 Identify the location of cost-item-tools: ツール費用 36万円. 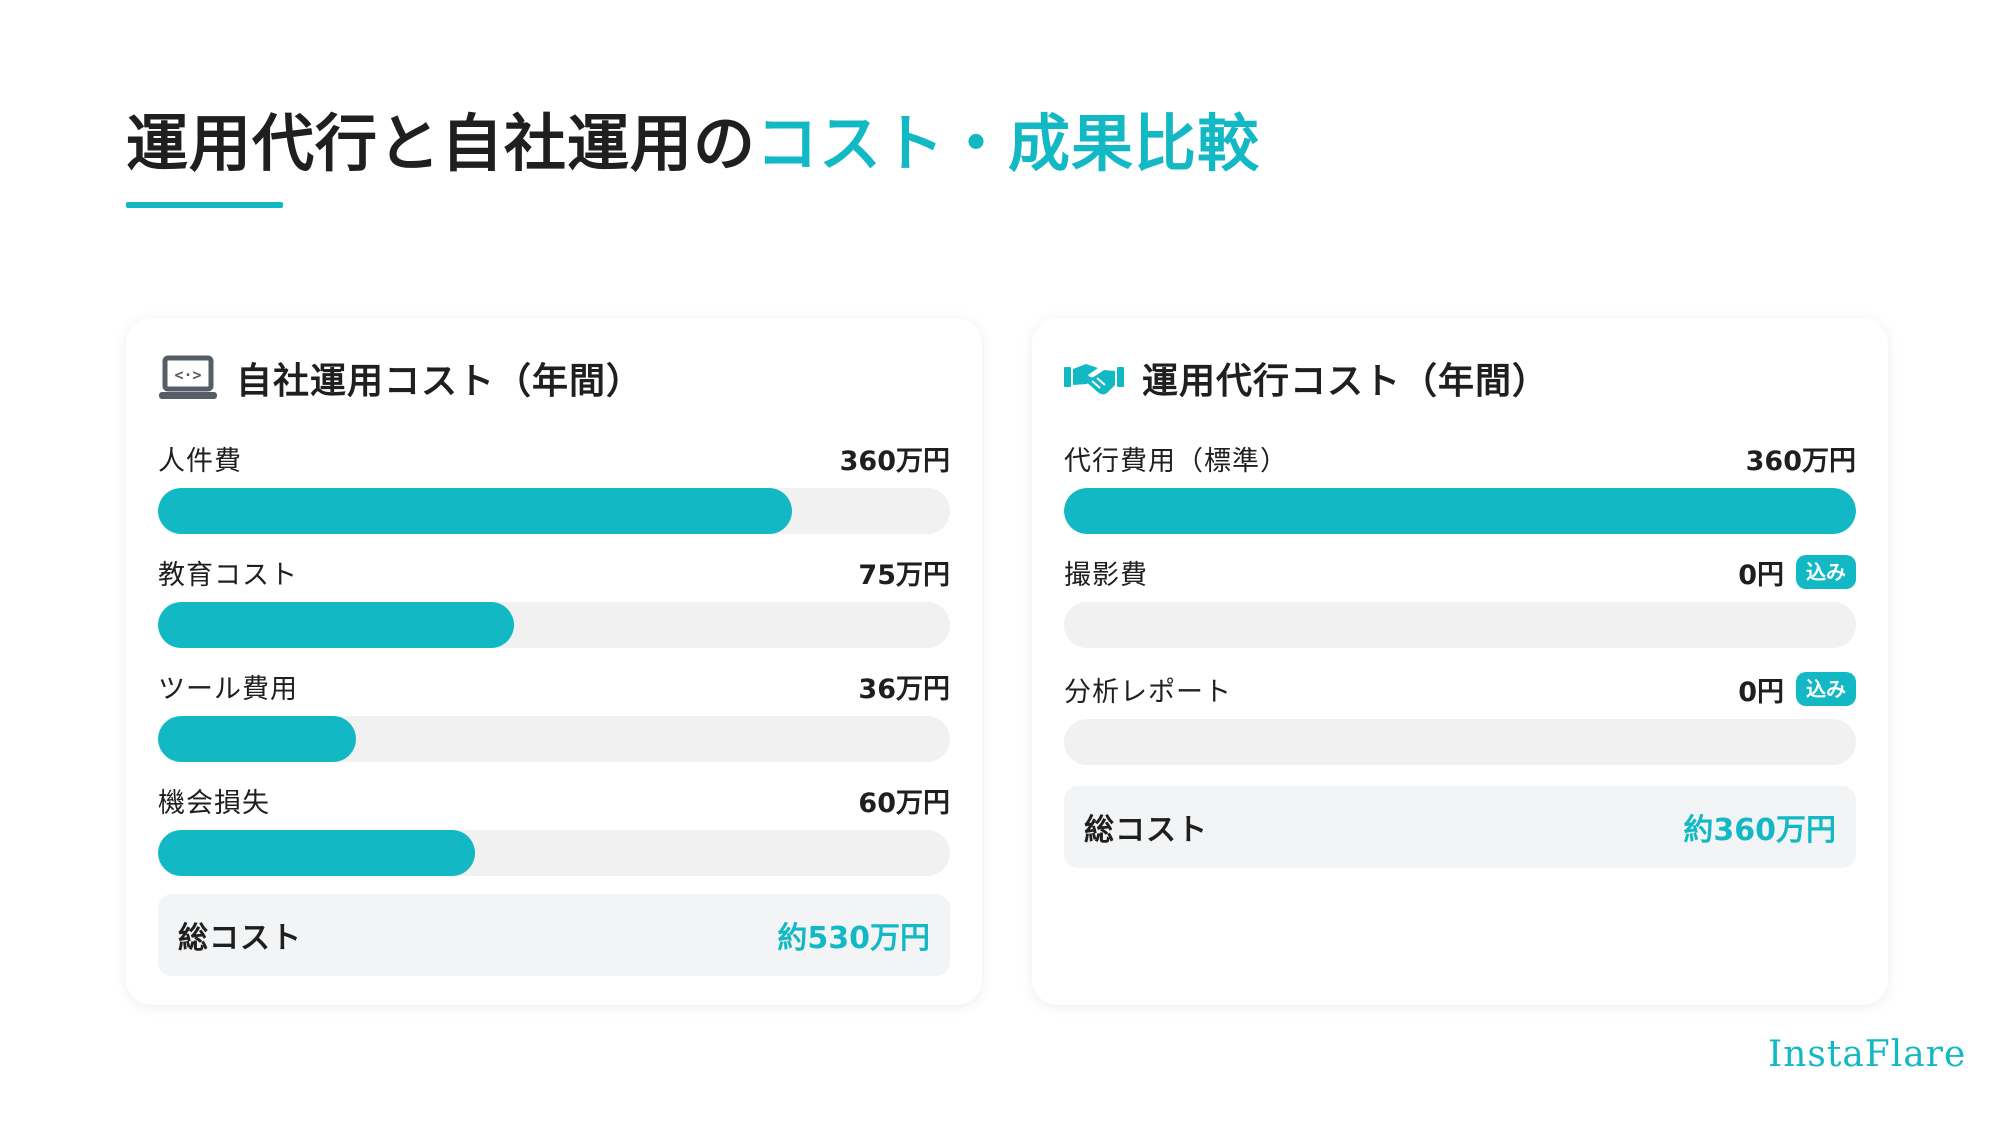
(554, 714).